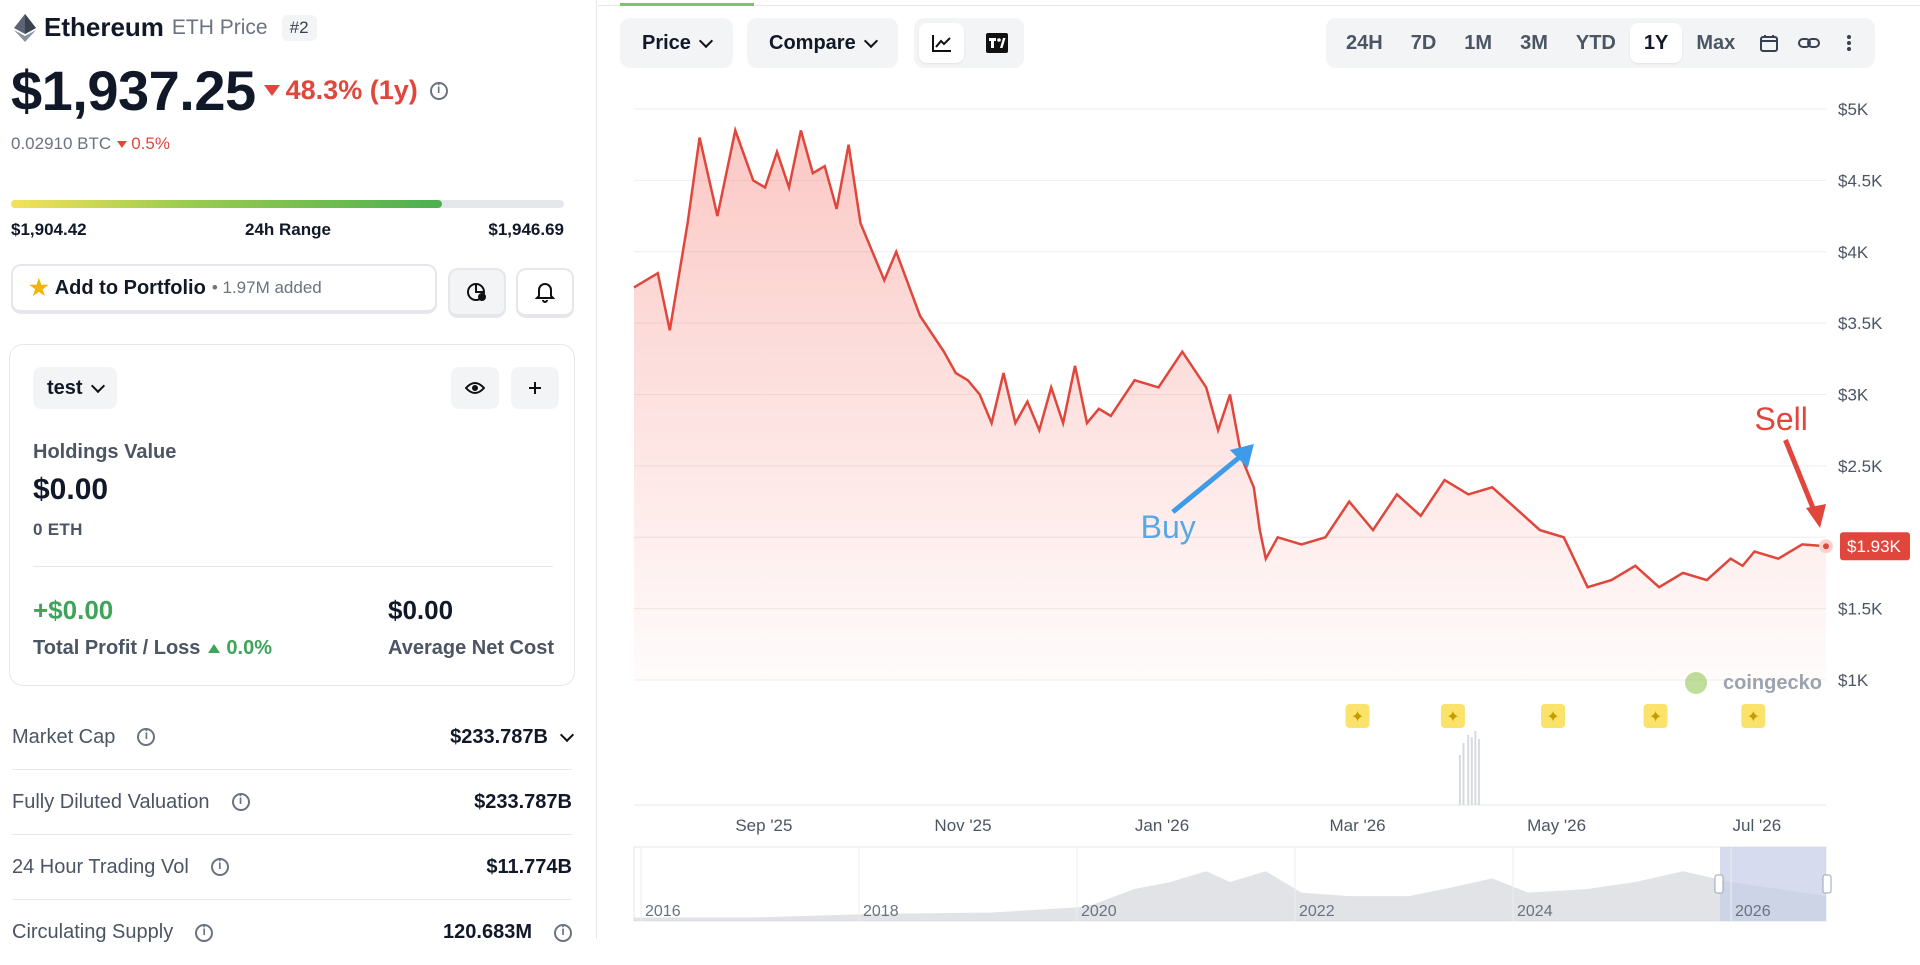 The width and height of the screenshot is (1920, 965). Describe the element at coordinates (1595, 42) in the screenshot. I see `range-ytd-button: YTD` at that location.